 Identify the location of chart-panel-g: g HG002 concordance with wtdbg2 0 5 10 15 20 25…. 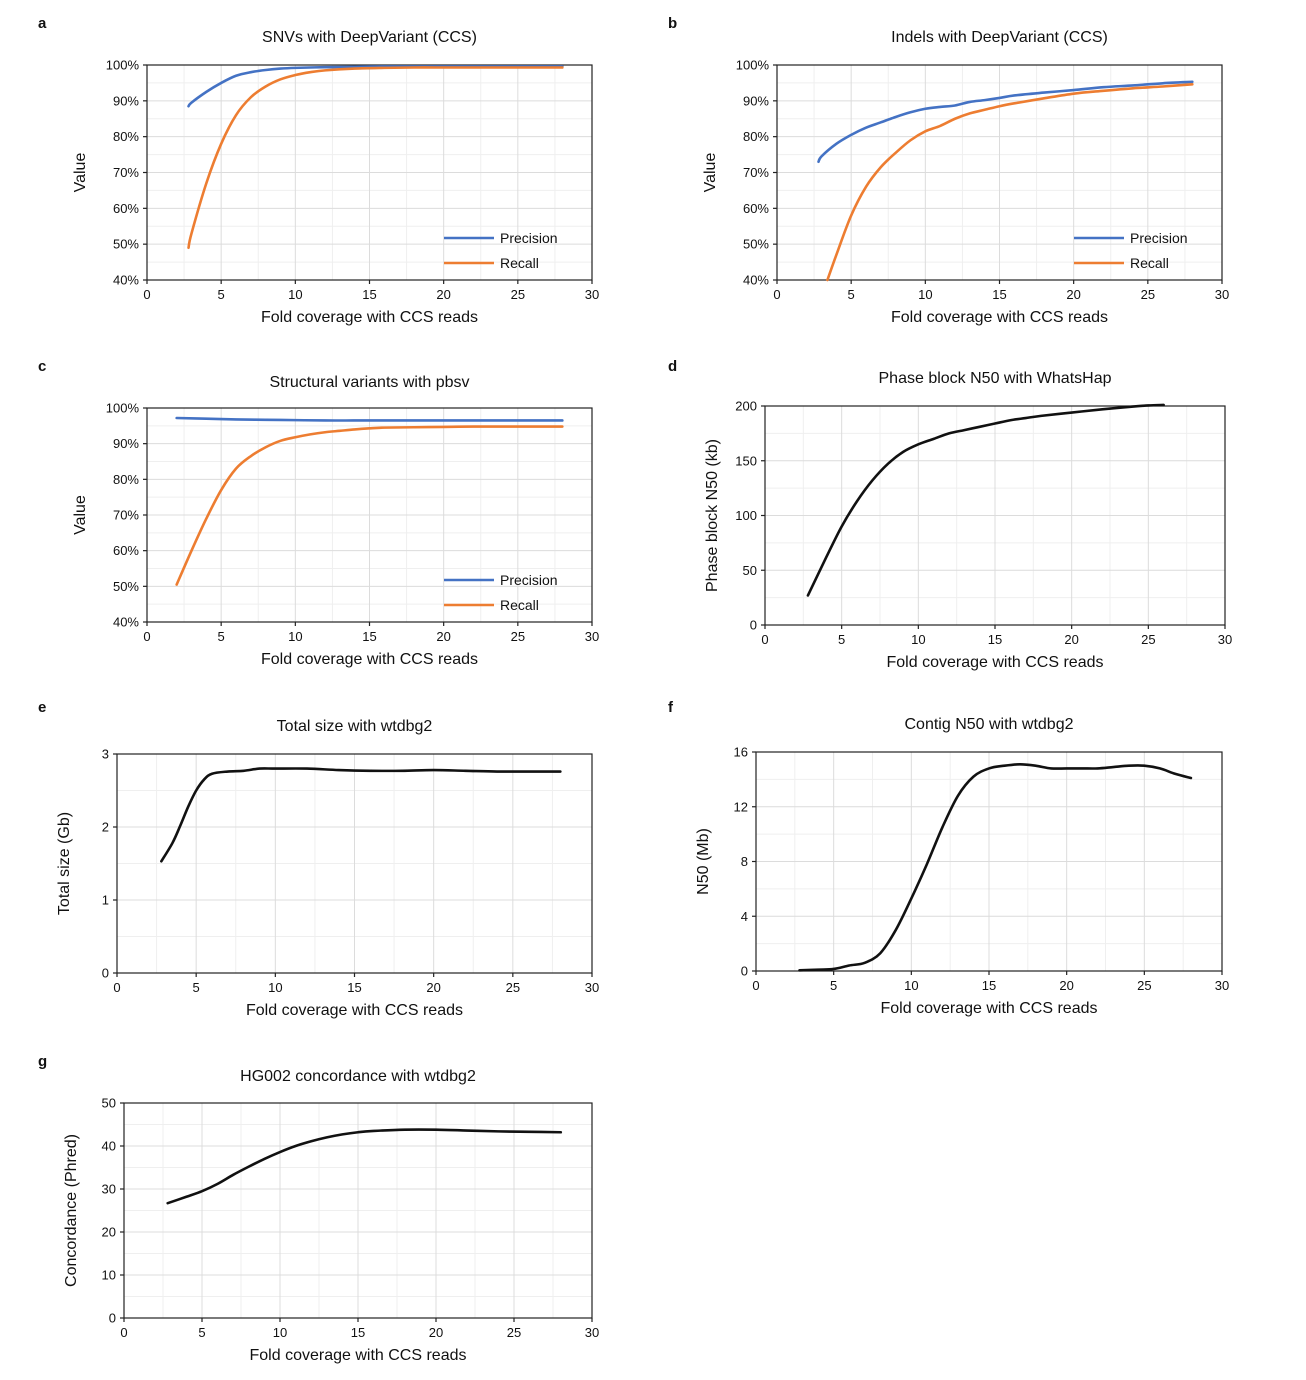
(318, 1208).